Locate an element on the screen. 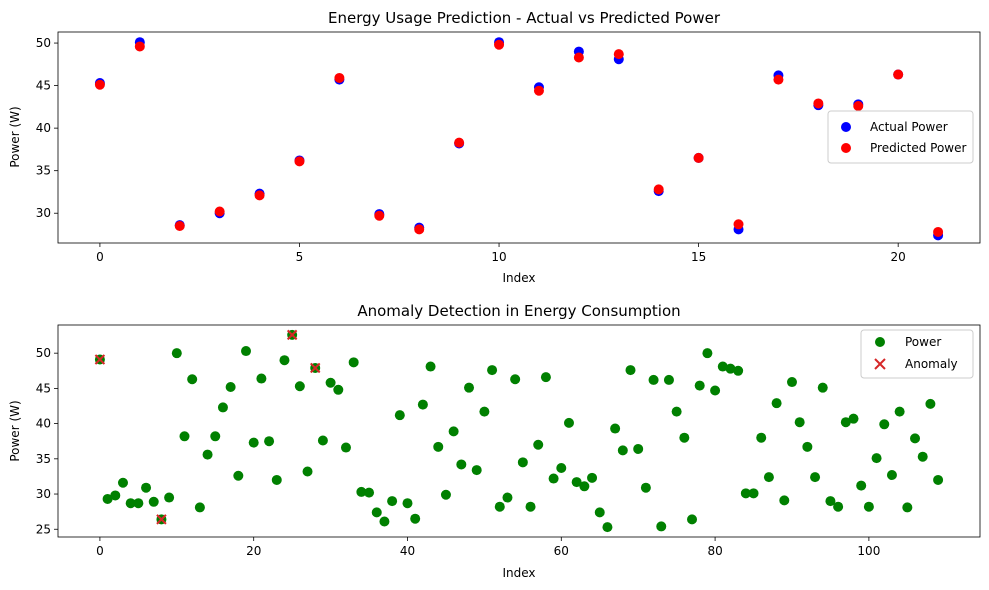 Image resolution: width=989 pixels, height=590 pixels. x-tick-label: 5 is located at coordinates (300, 257).